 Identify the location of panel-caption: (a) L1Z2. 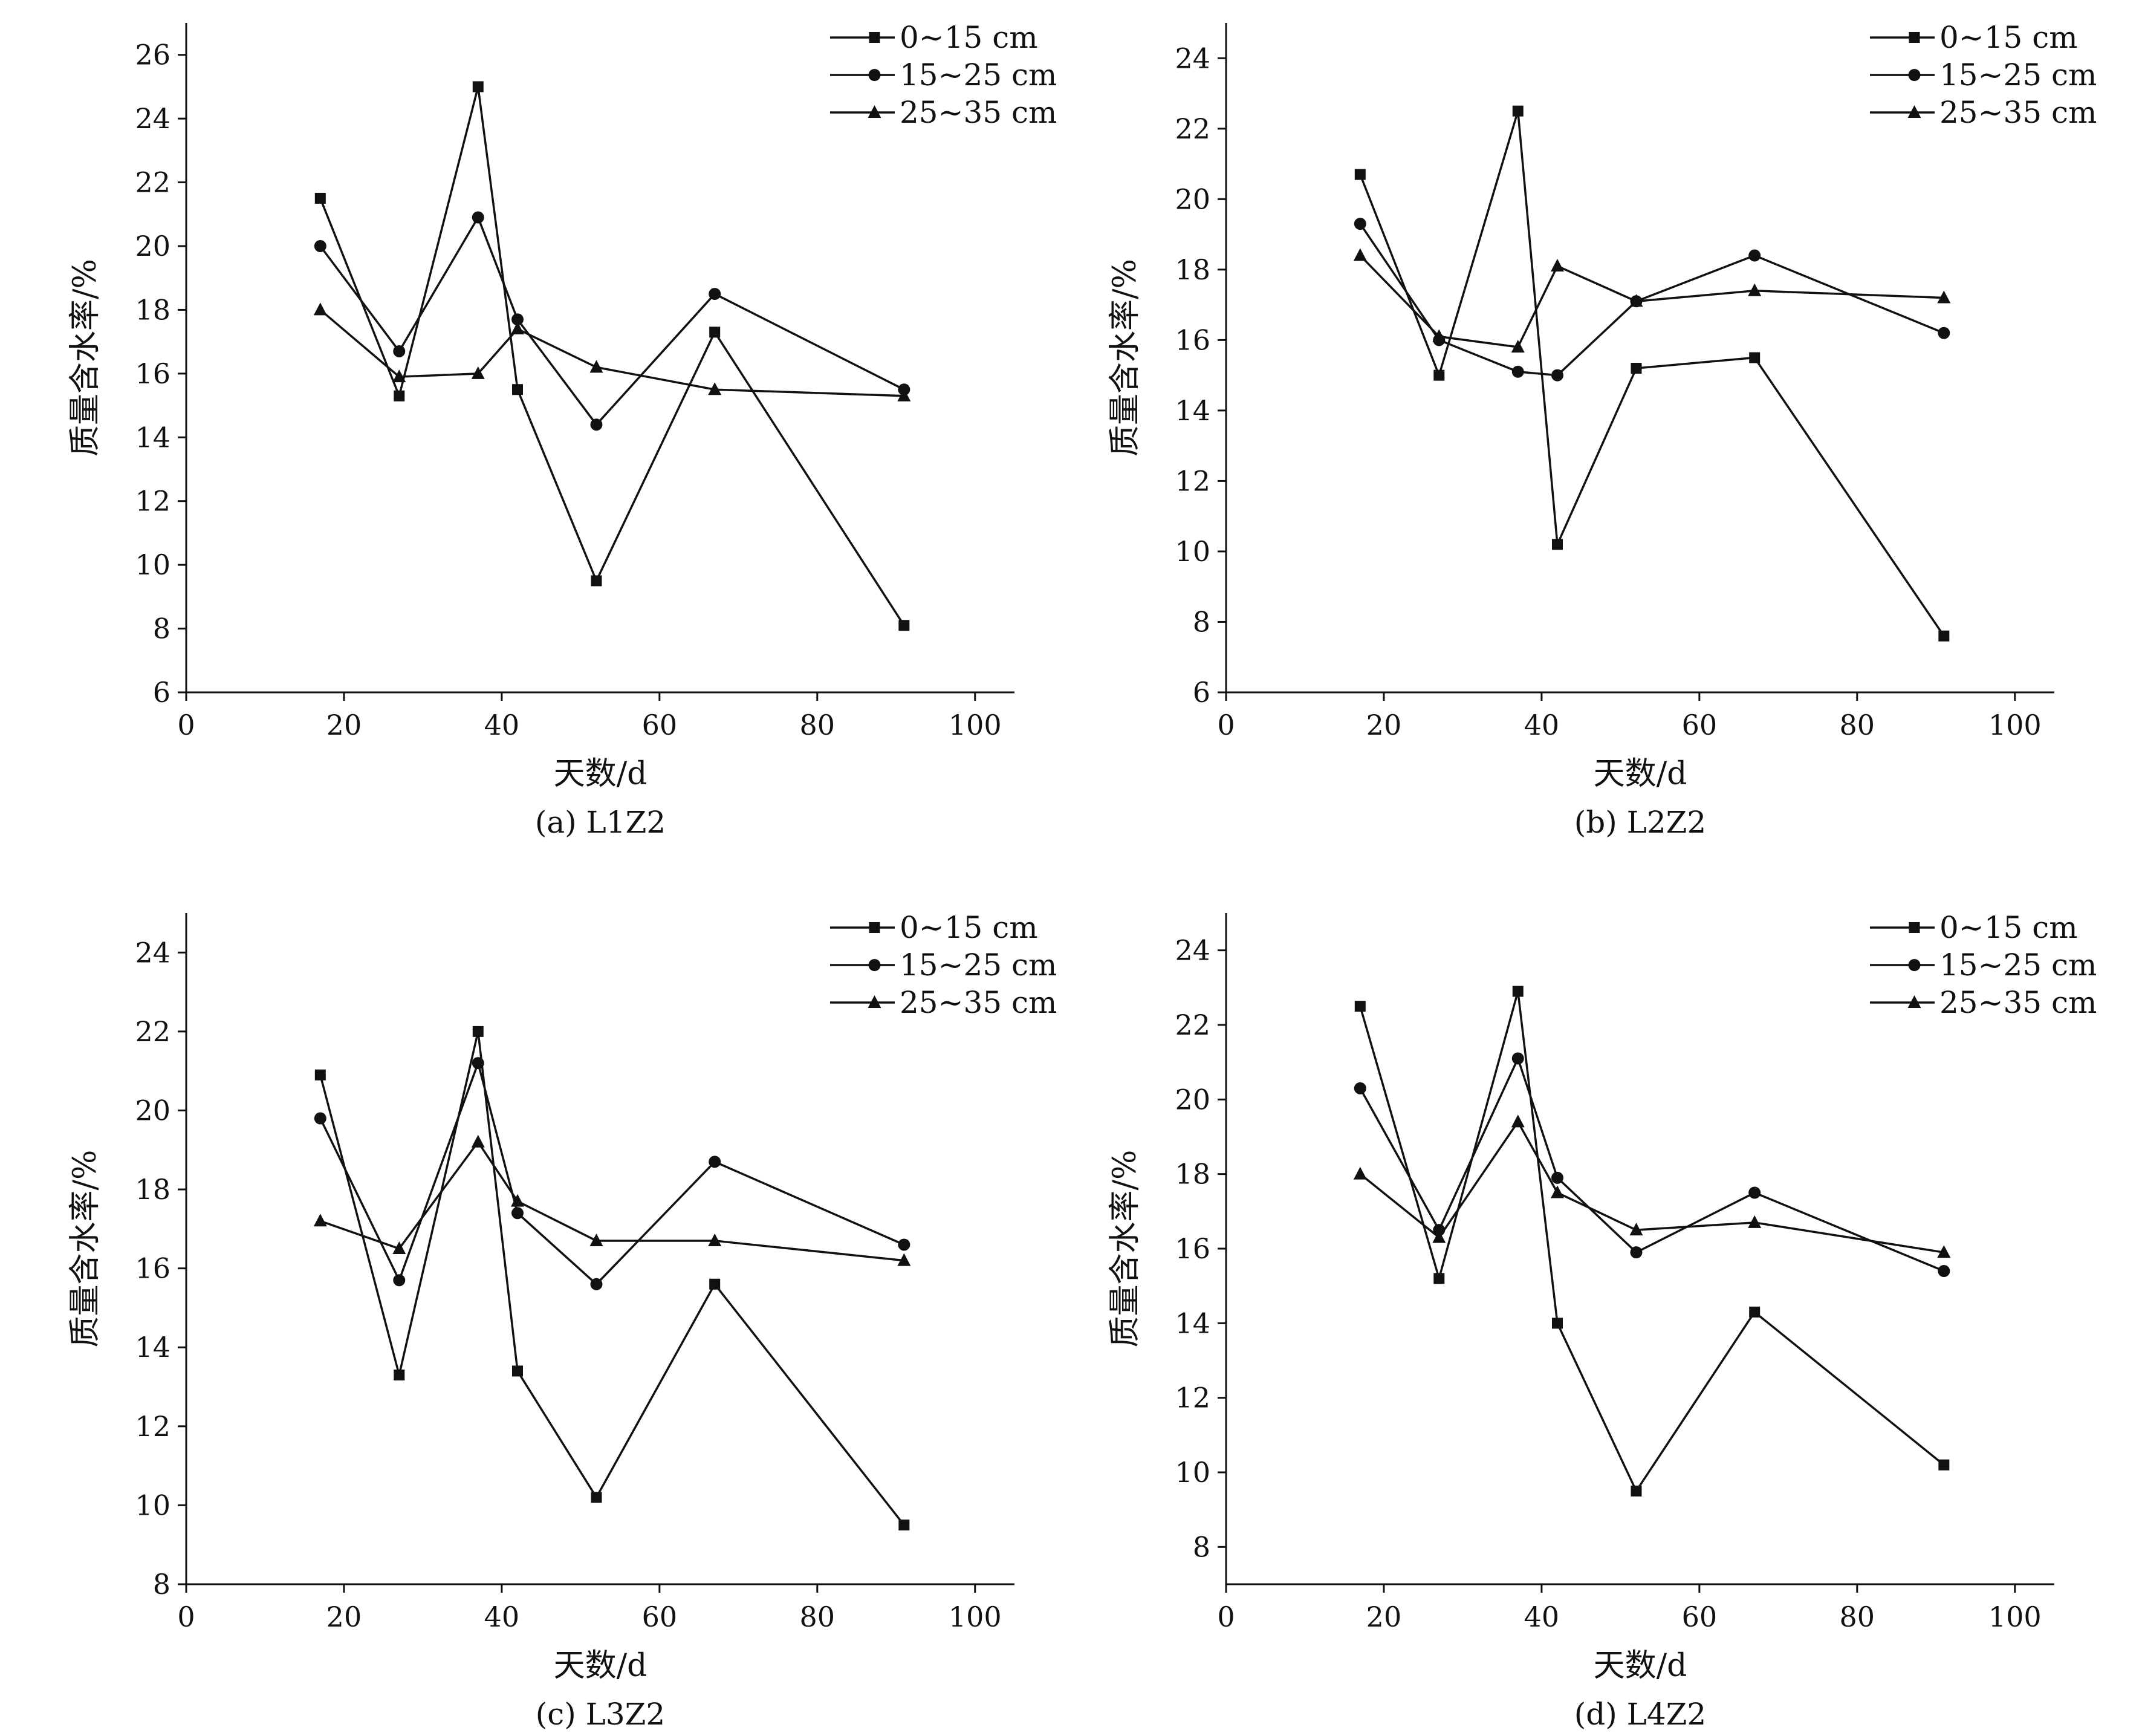
(600, 823).